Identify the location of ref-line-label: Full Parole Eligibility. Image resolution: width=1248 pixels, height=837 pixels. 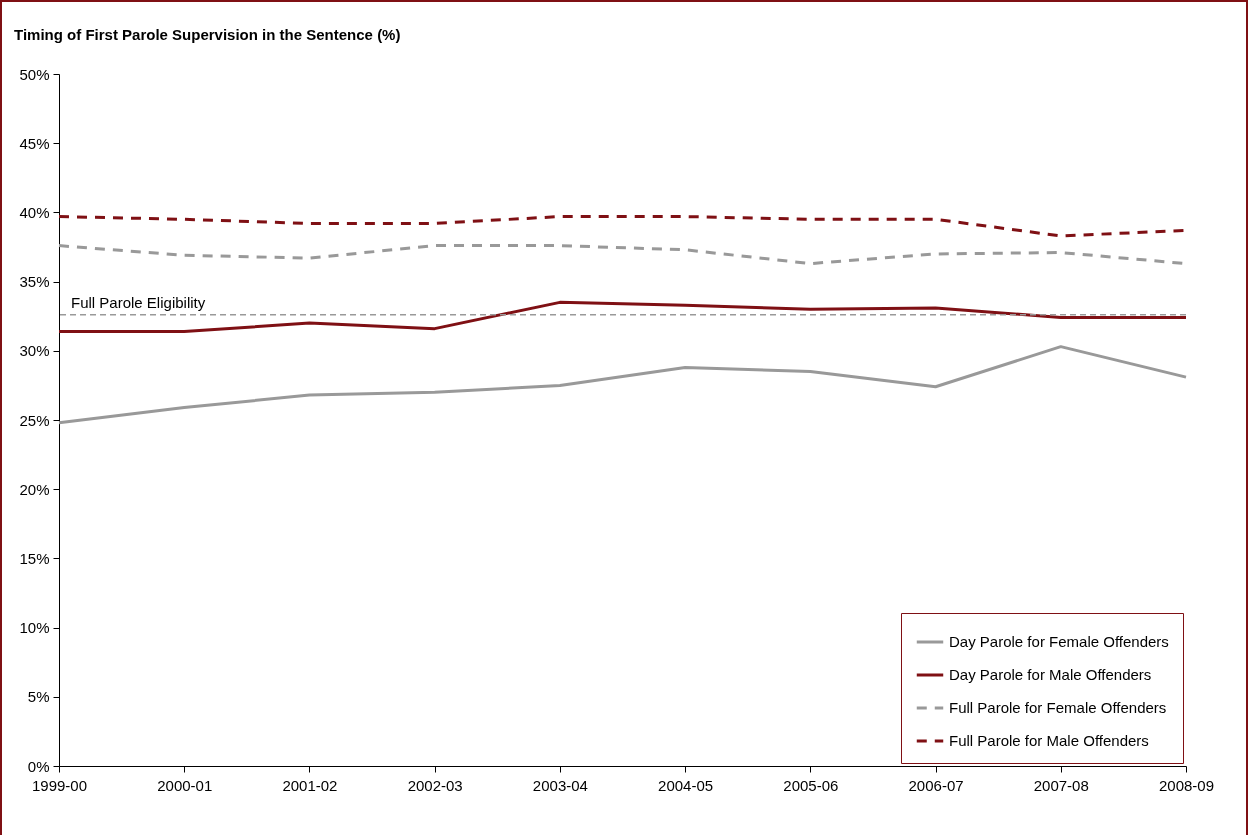
(138, 302).